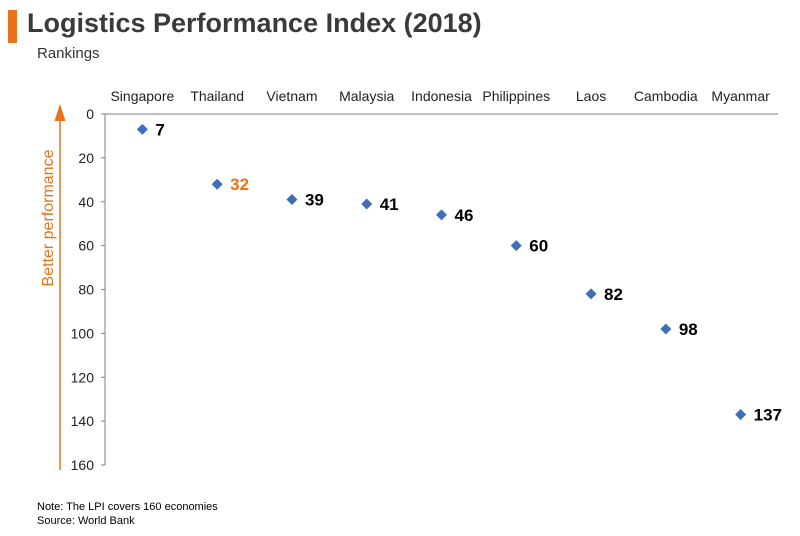 The width and height of the screenshot is (800, 536). Describe the element at coordinates (217, 96) in the screenshot. I see `x-category-label: Thailand` at that location.